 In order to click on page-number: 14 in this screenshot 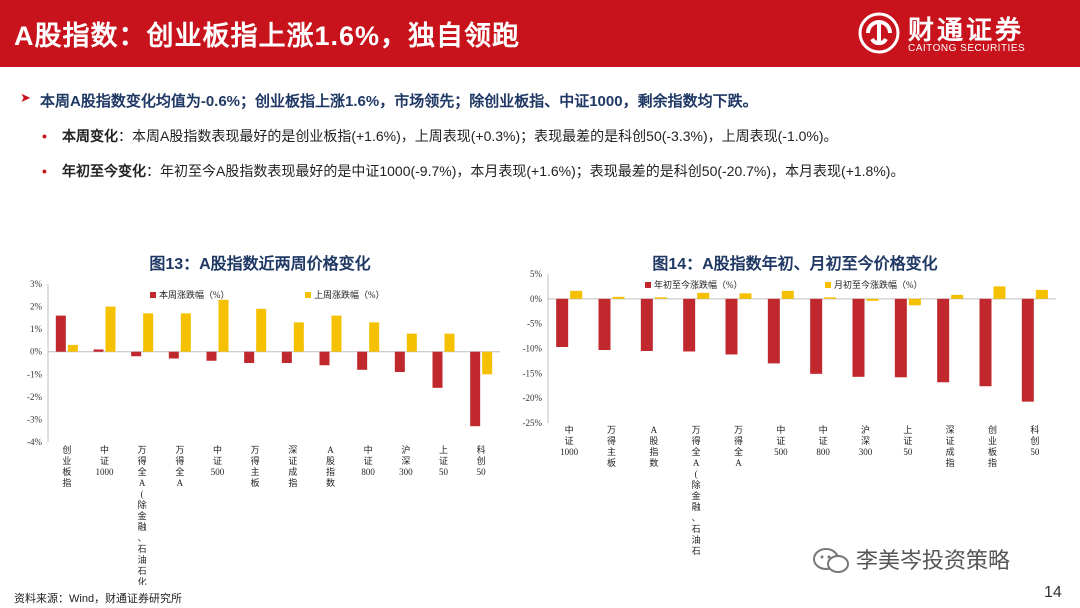, I will do `click(1053, 592)`.